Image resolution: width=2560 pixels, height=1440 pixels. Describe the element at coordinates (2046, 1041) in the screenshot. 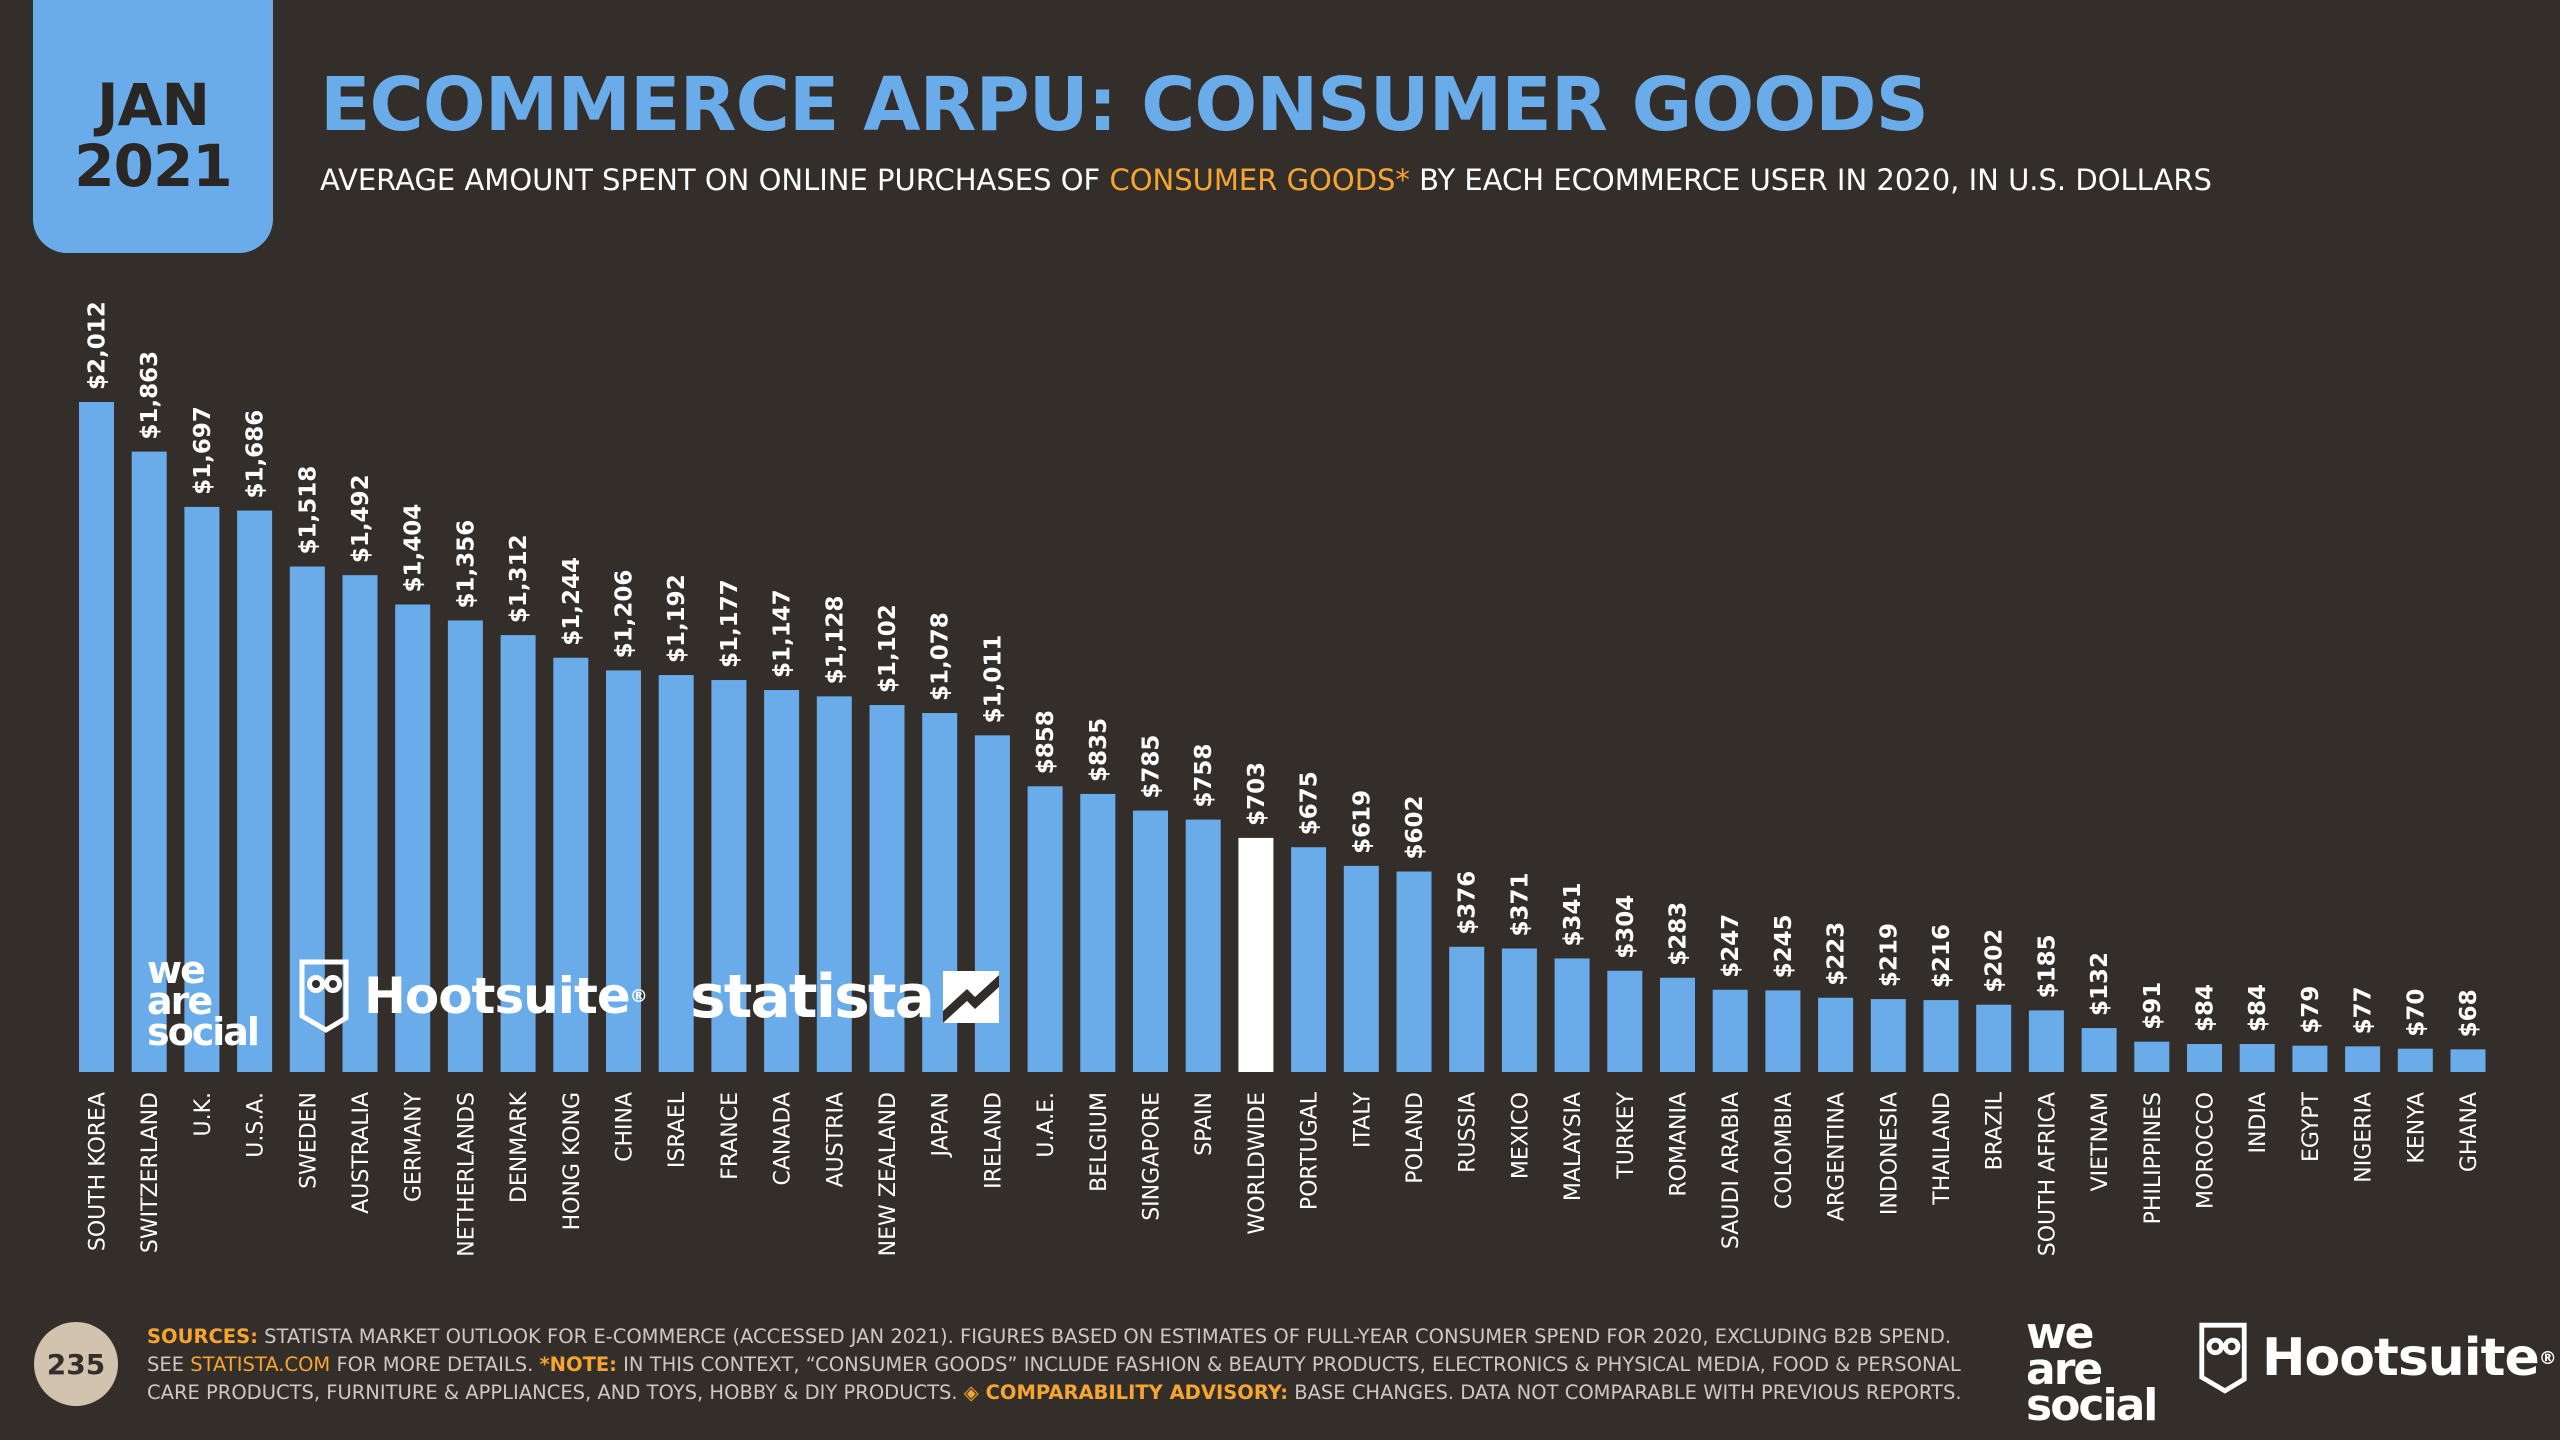

I see `bar-south-africa` at that location.